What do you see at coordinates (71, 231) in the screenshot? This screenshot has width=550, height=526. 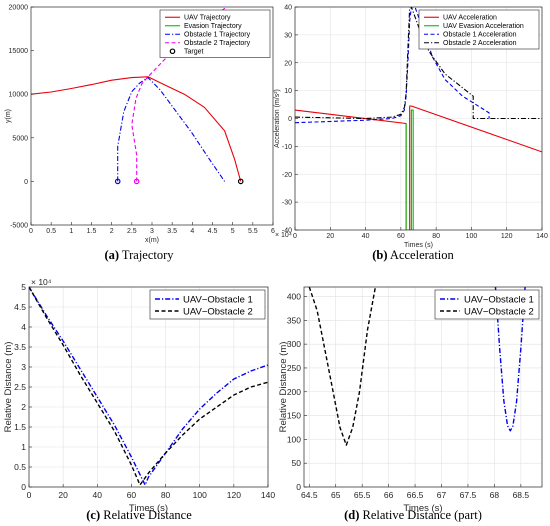 I see `x-tick-label: 1` at bounding box center [71, 231].